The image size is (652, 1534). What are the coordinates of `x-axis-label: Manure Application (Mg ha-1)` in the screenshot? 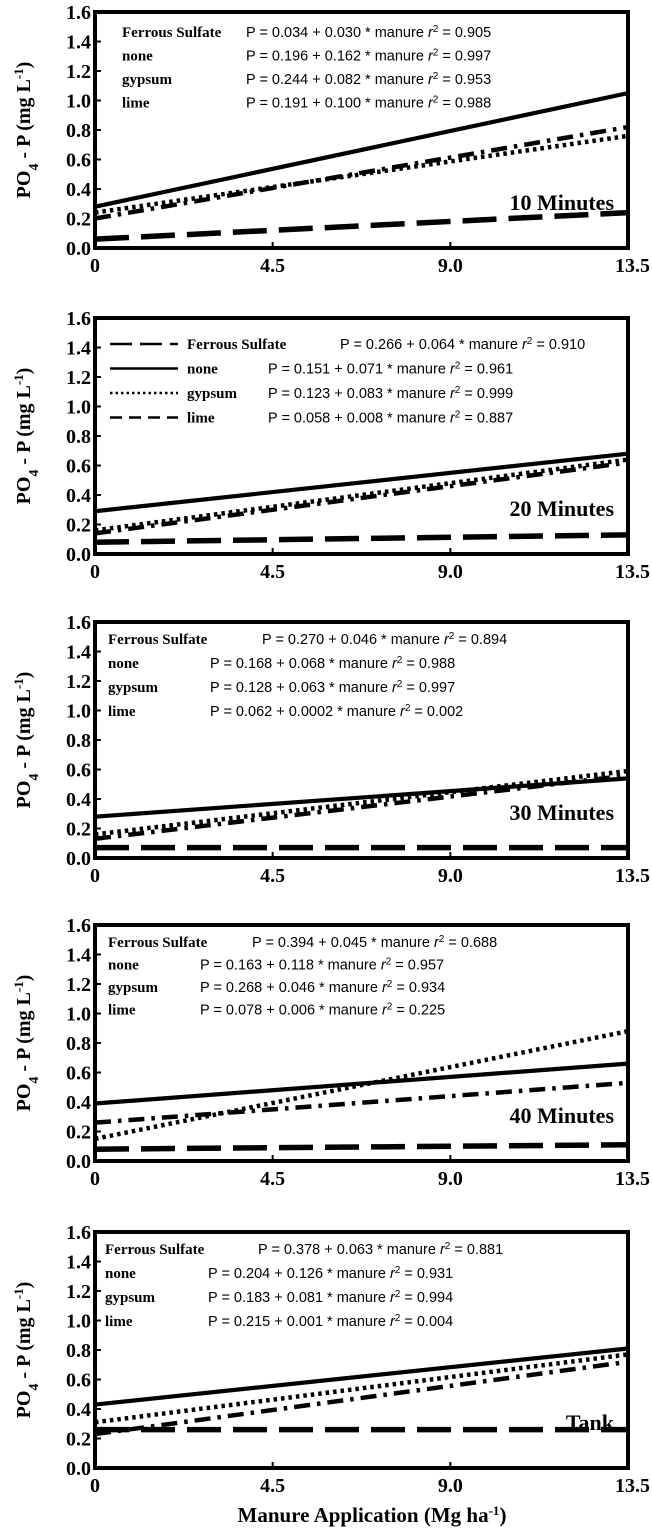 It's located at (372, 1515).